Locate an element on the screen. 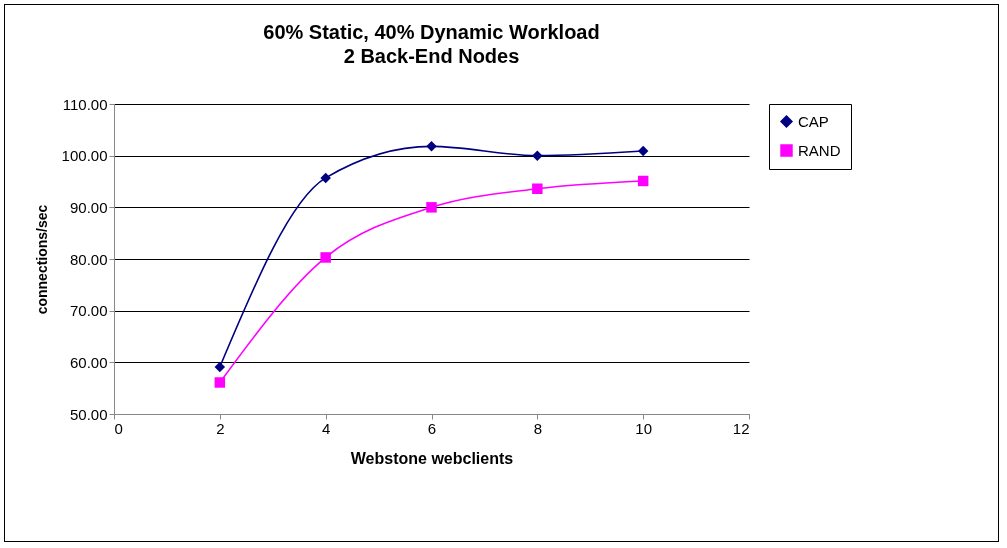  x-tick-label: 8 is located at coordinates (538, 428).